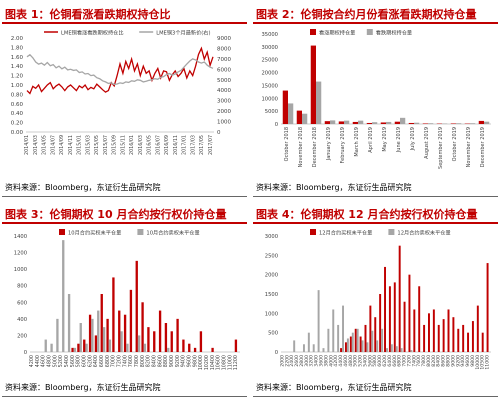 This screenshot has height=400, width=500. I want to click on legend-swatch, so click(140, 232).